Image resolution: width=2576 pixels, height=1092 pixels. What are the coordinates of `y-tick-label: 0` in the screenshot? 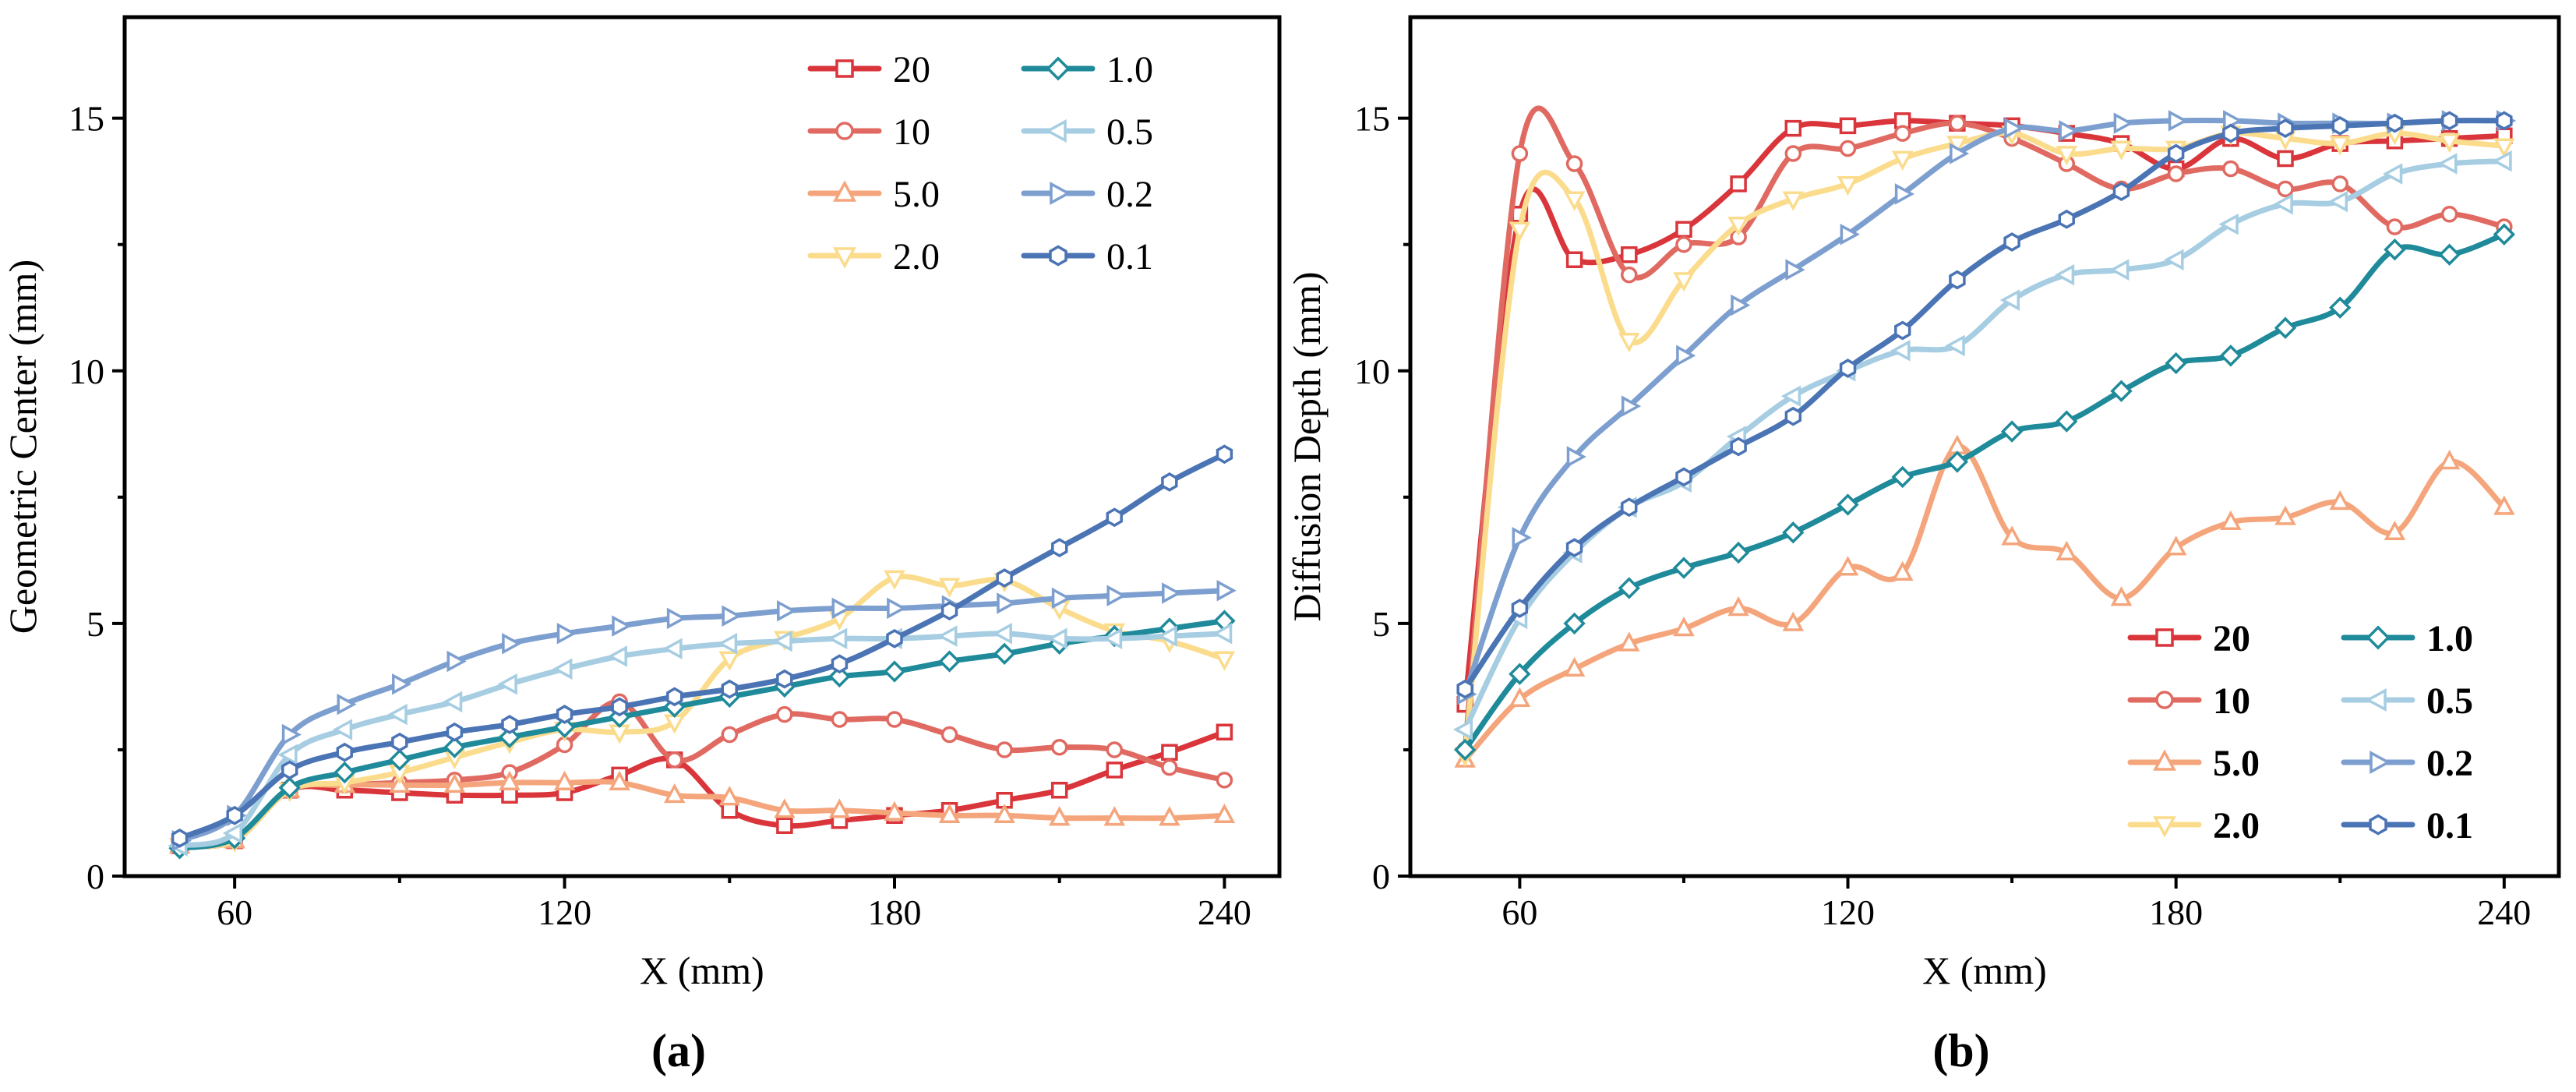 It's located at (95, 877).